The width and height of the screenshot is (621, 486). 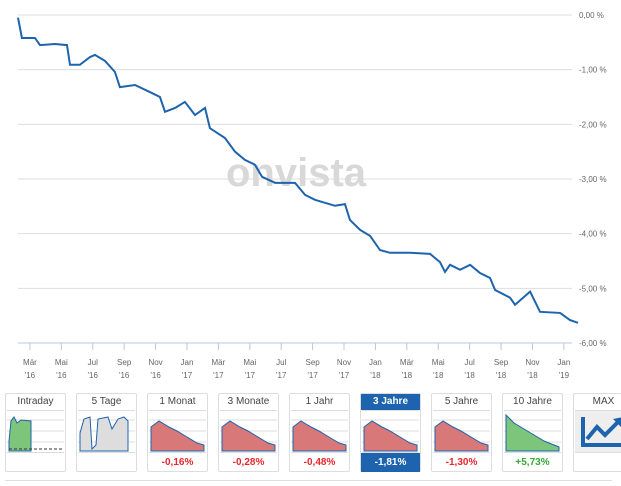 I want to click on tab-label: 5 Jahre, so click(x=461, y=401).